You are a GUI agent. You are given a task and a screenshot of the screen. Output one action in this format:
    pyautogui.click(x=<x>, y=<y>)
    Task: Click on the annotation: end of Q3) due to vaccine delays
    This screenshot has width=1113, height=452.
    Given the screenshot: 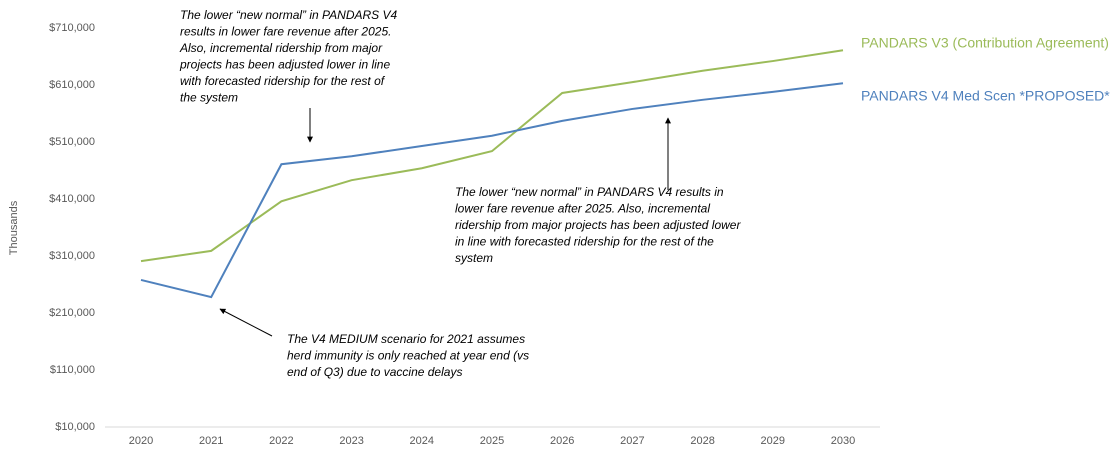 What is the action you would take?
    pyautogui.click(x=374, y=372)
    